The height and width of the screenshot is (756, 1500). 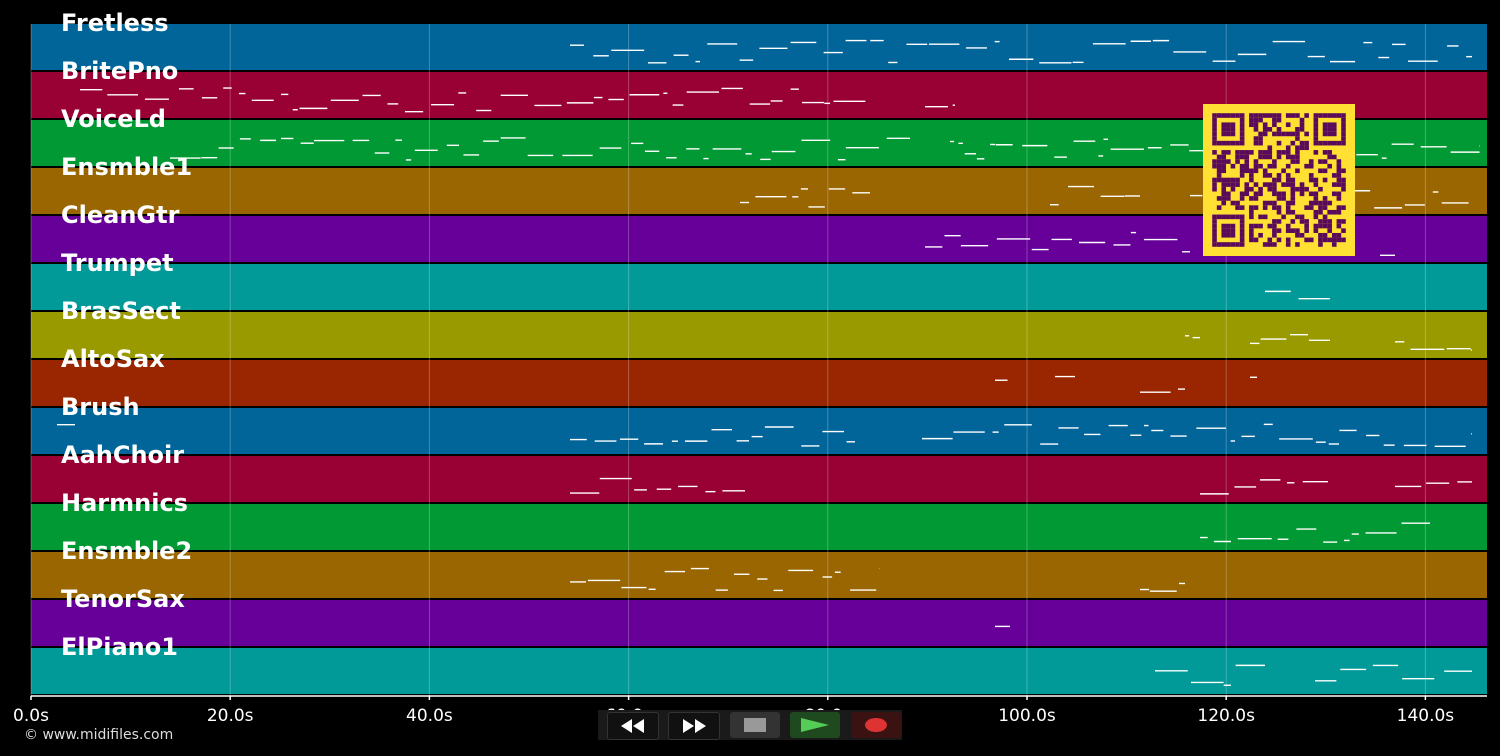 I want to click on track-lane-ensmble2, so click(x=759, y=575).